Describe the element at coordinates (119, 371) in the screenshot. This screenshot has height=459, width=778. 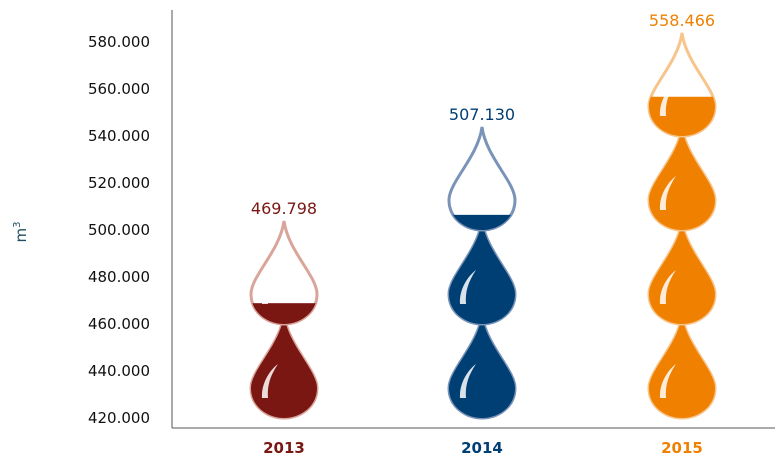
I see `y-tick-label: 440.000` at that location.